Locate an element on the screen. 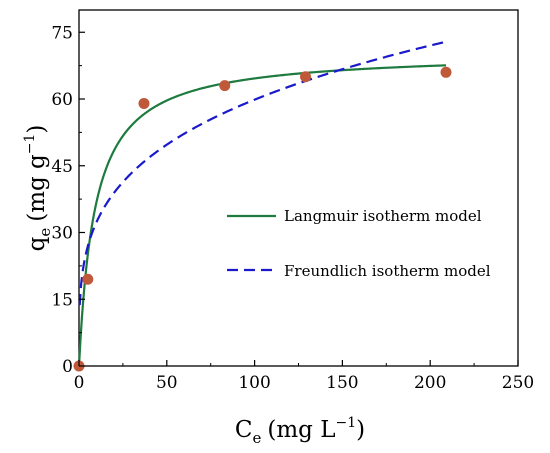 The height and width of the screenshot is (453, 550). x-axis-title: Ce (mg L−1) is located at coordinates (300, 431).